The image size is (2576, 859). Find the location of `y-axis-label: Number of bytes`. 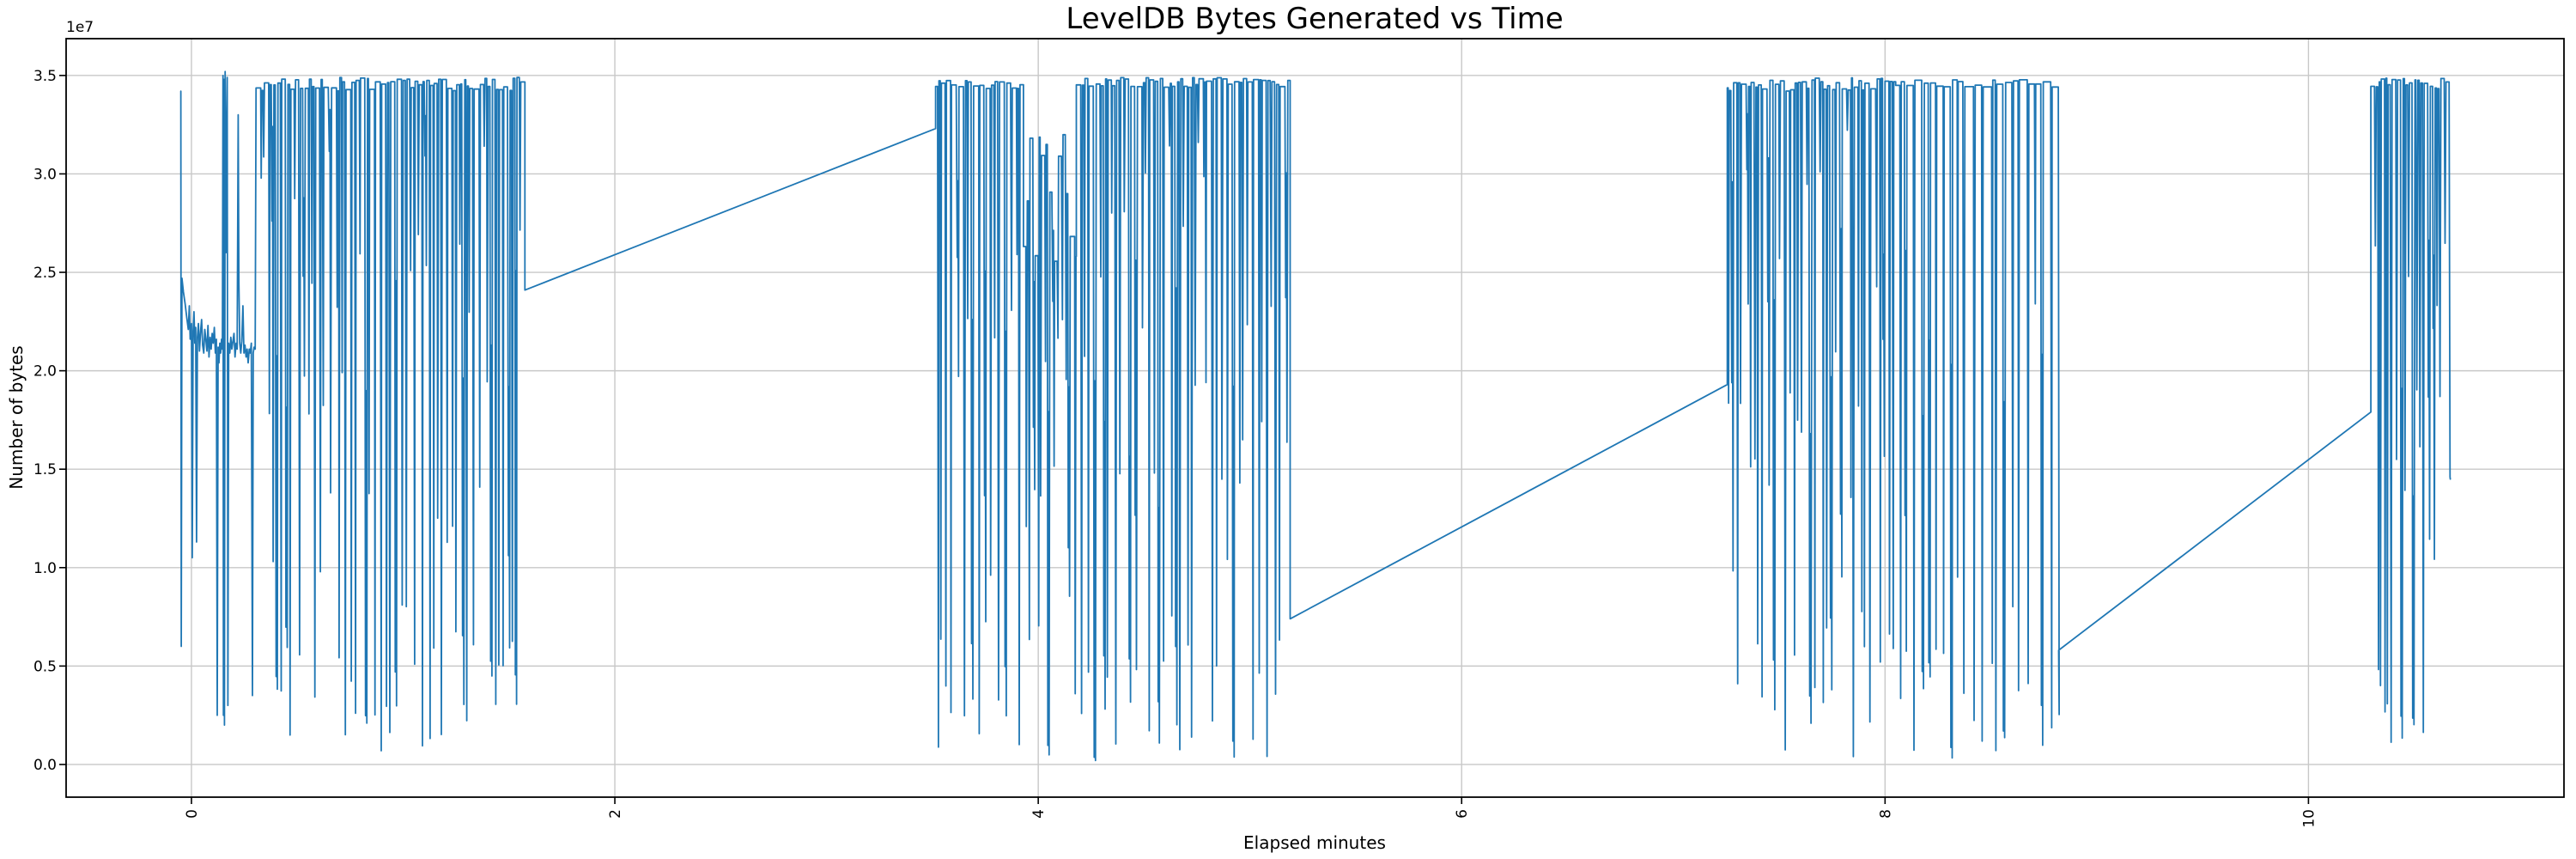

y-axis-label: Number of bytes is located at coordinates (16, 417).